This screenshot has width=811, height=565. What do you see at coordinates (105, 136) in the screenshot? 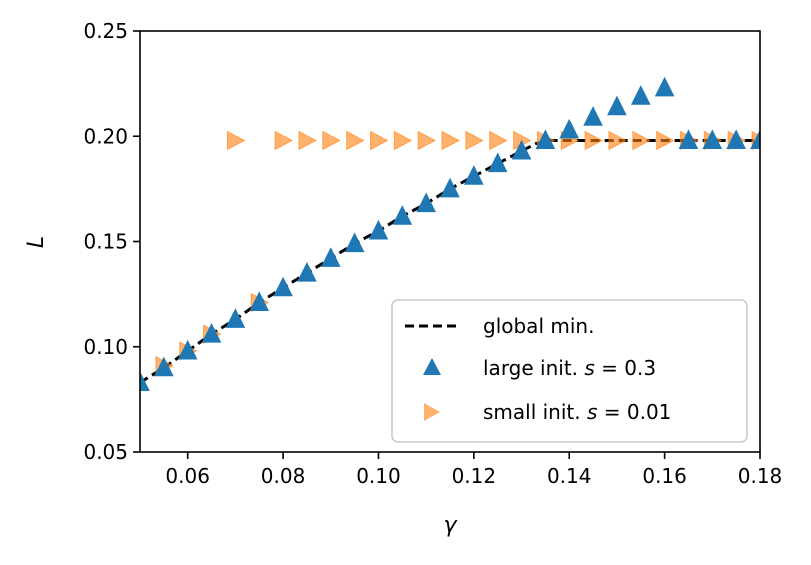
I see `y-tick-label: 0.20` at bounding box center [105, 136].